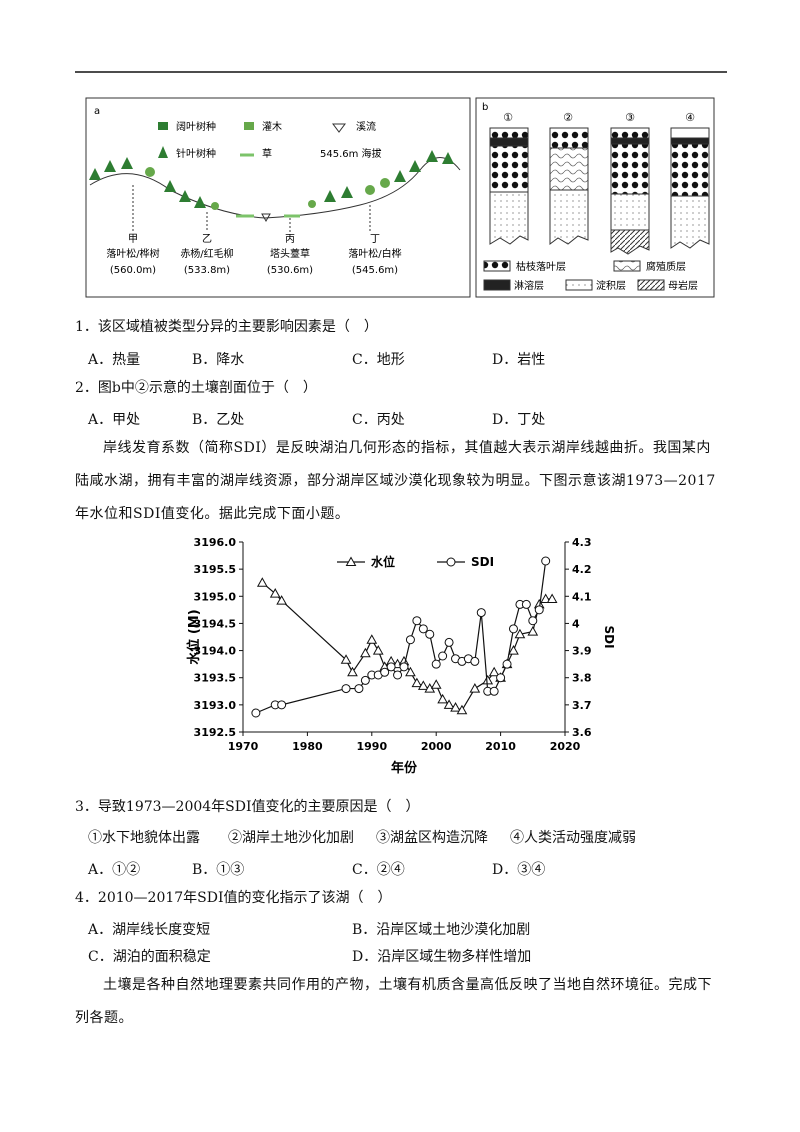 The image size is (800, 1132). What do you see at coordinates (290, 239) in the screenshot?
I see `point-name: 丙` at bounding box center [290, 239].